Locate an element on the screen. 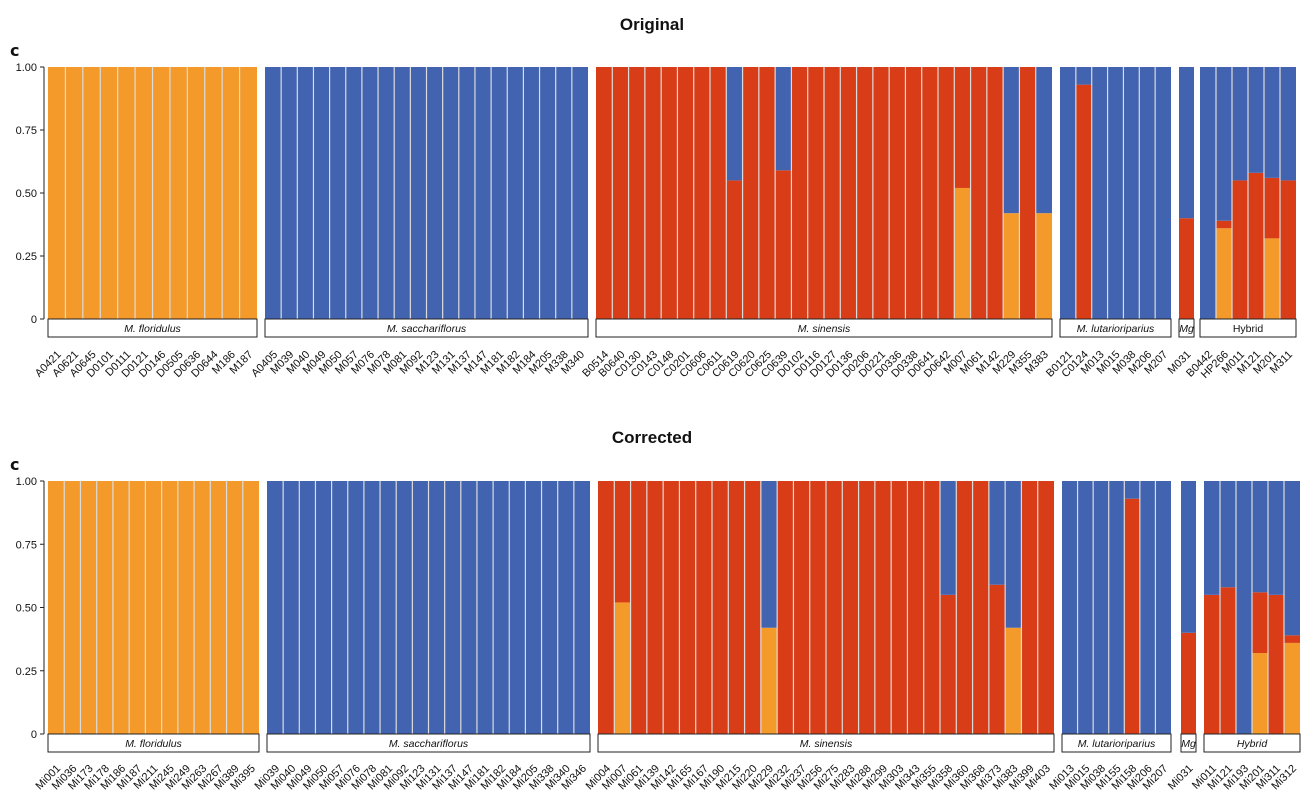 This screenshot has width=1304, height=799. bar-red-Mi360 is located at coordinates (964, 607).